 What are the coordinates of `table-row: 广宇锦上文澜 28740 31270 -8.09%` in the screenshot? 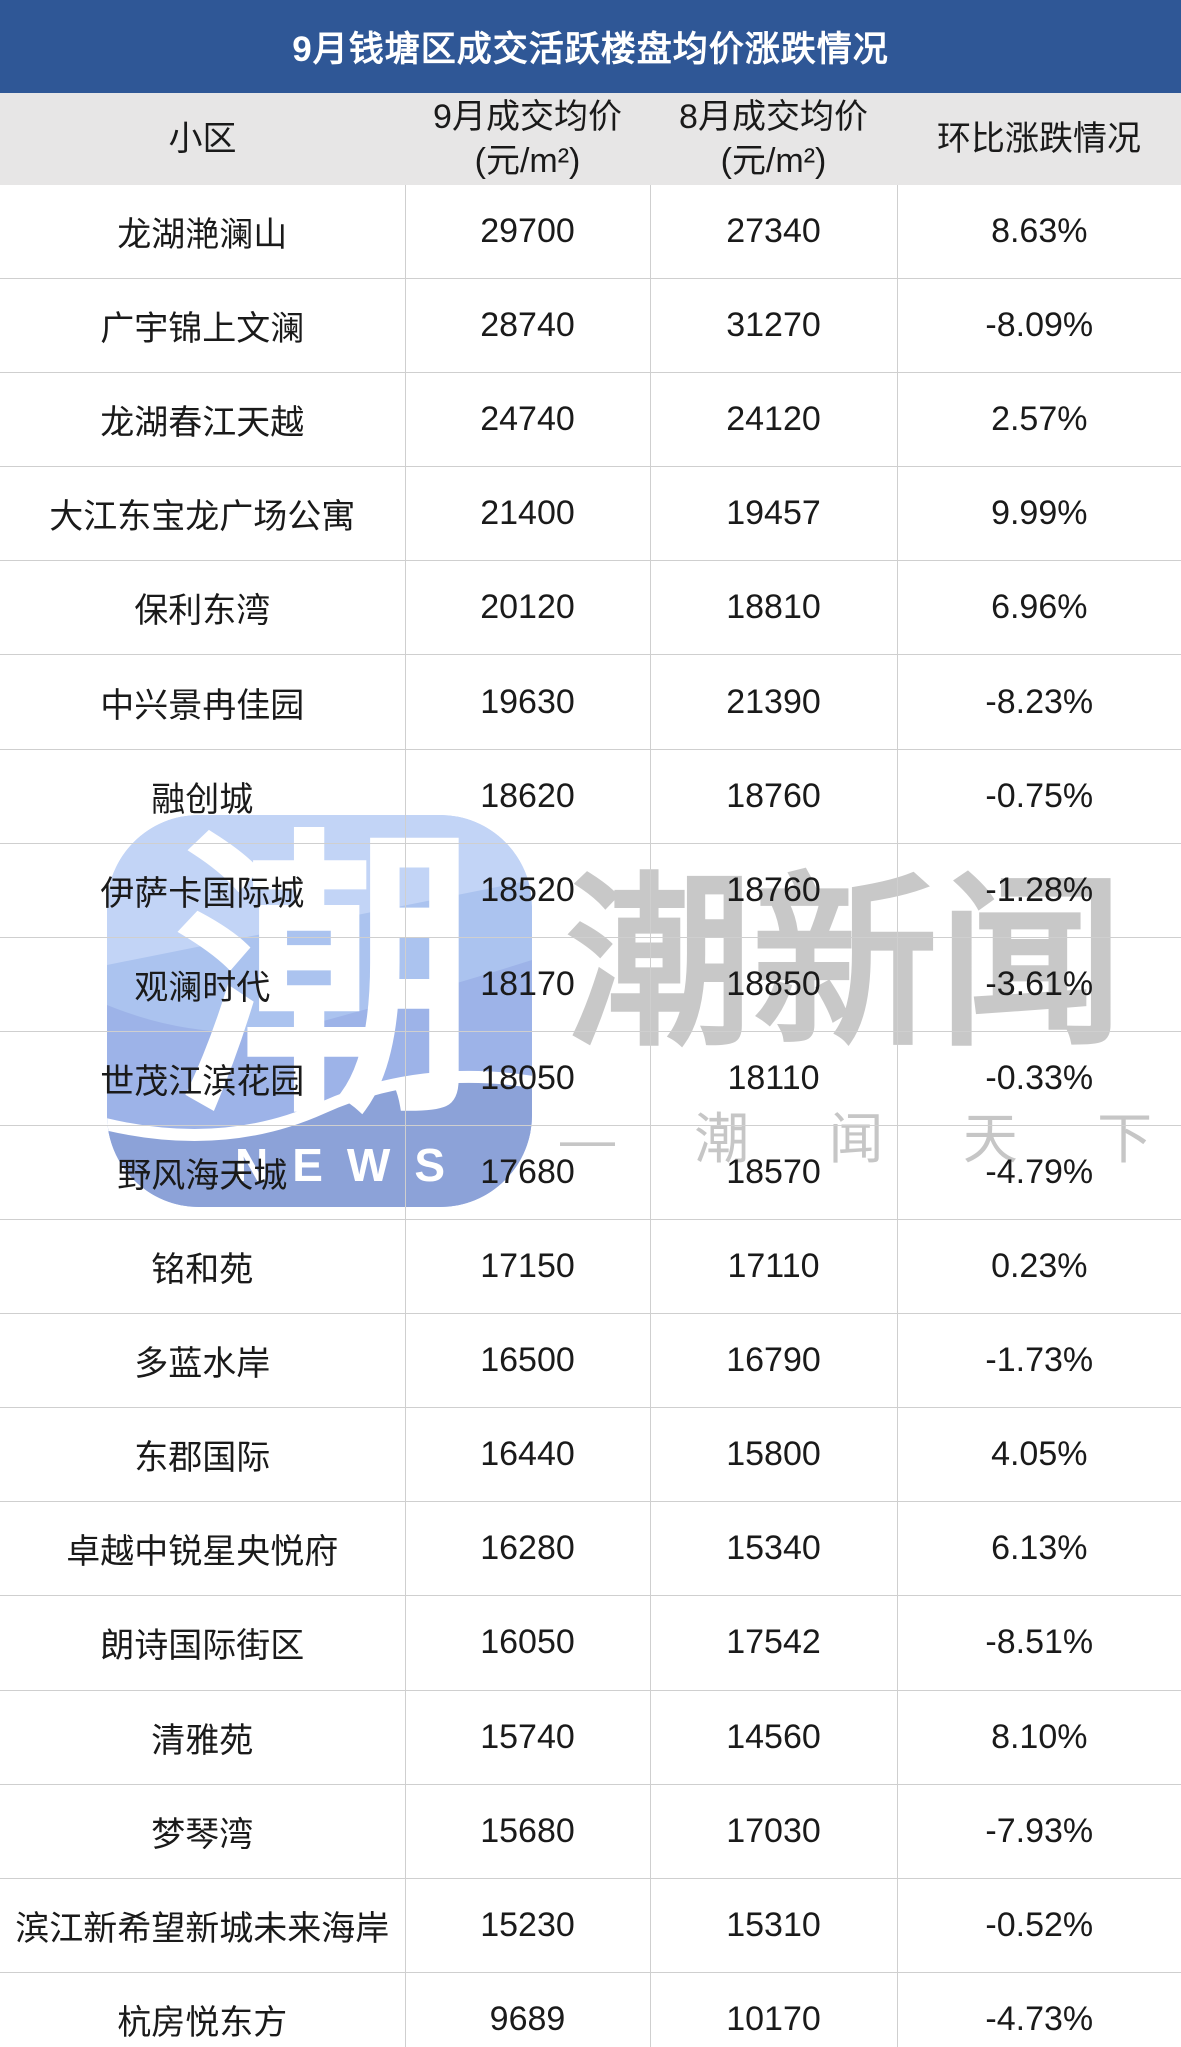 It's located at (590, 325).